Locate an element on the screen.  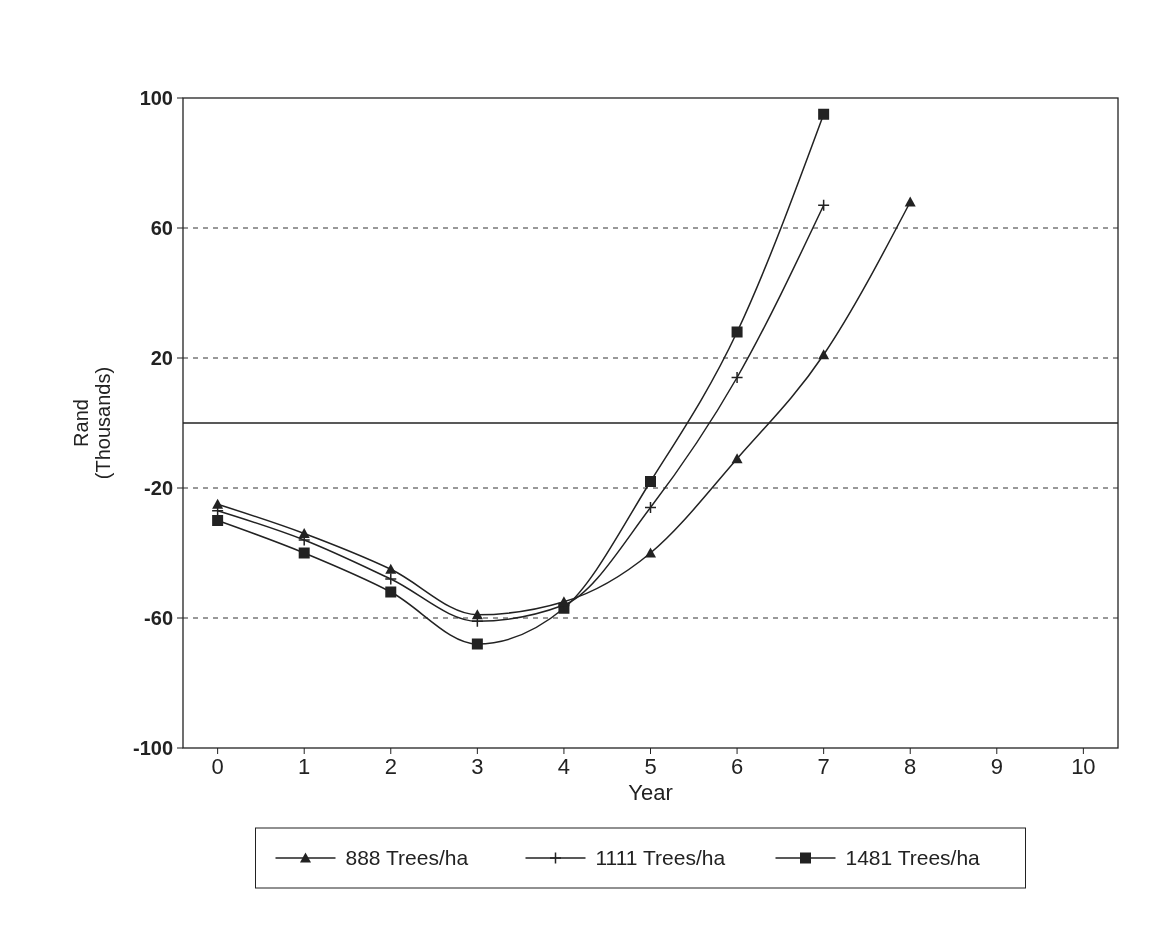
x-tick-label: 8 is located at coordinates (910, 766).